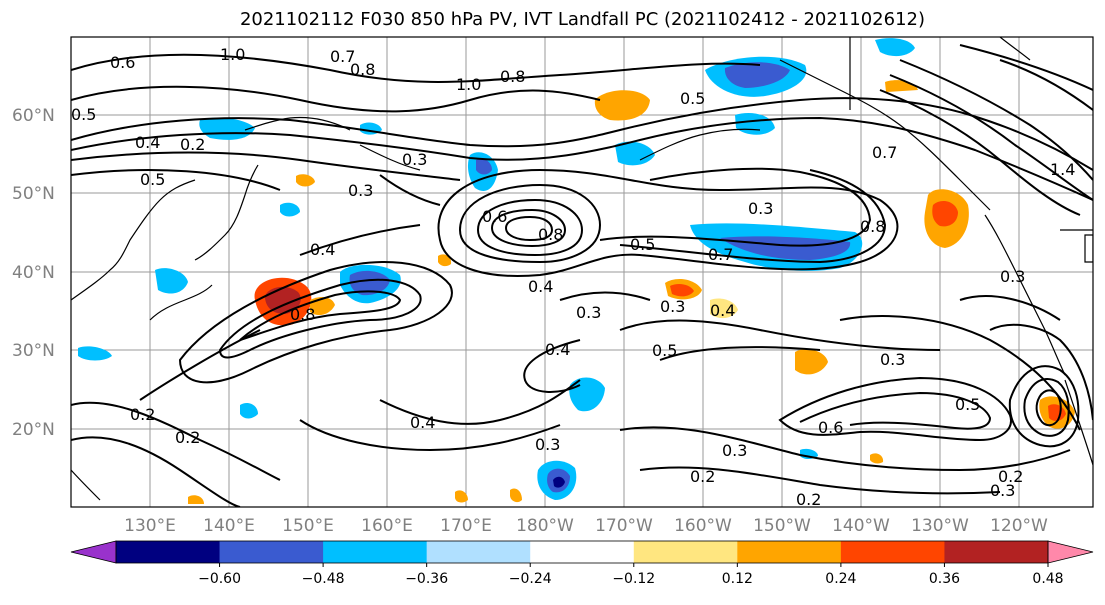 This screenshot has width=1105, height=605. Describe the element at coordinates (530, 579) in the screenshot. I see `colorbar-tick-label: −0.24` at that location.